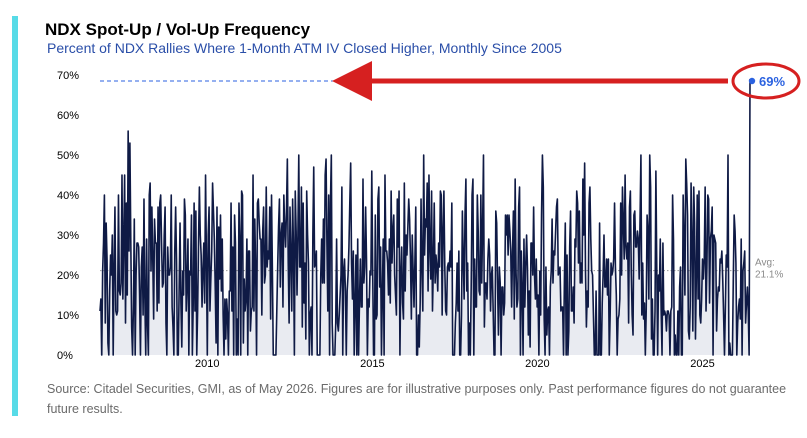  What do you see at coordinates (68, 156) in the screenshot?
I see `y-tick-label: 50%` at bounding box center [68, 156].